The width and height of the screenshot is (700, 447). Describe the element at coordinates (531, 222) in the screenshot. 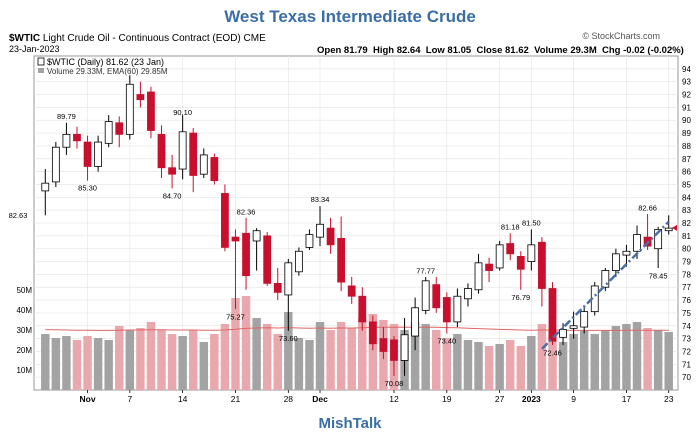

I see `price-annotation: 81.50` at that location.